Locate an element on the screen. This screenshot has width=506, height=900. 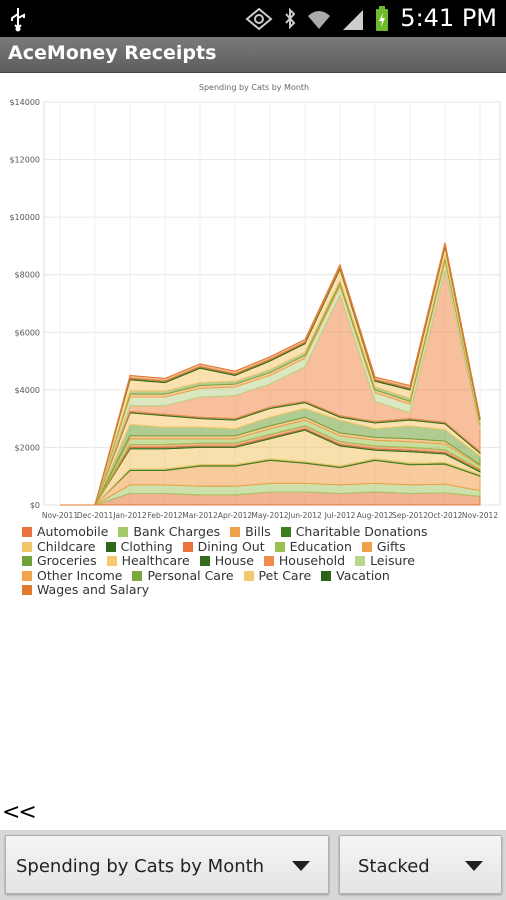
legend-item: Dining Out is located at coordinates (223, 546).